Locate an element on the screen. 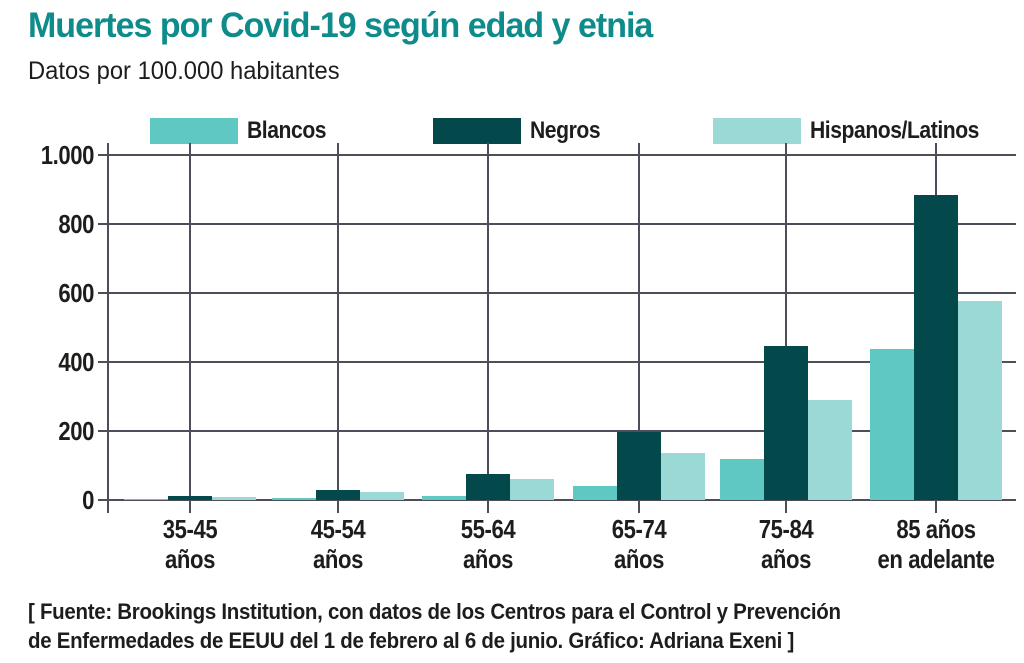 This screenshot has height=663, width=1024. x-label-1: 45-54 años is located at coordinates (338, 544).